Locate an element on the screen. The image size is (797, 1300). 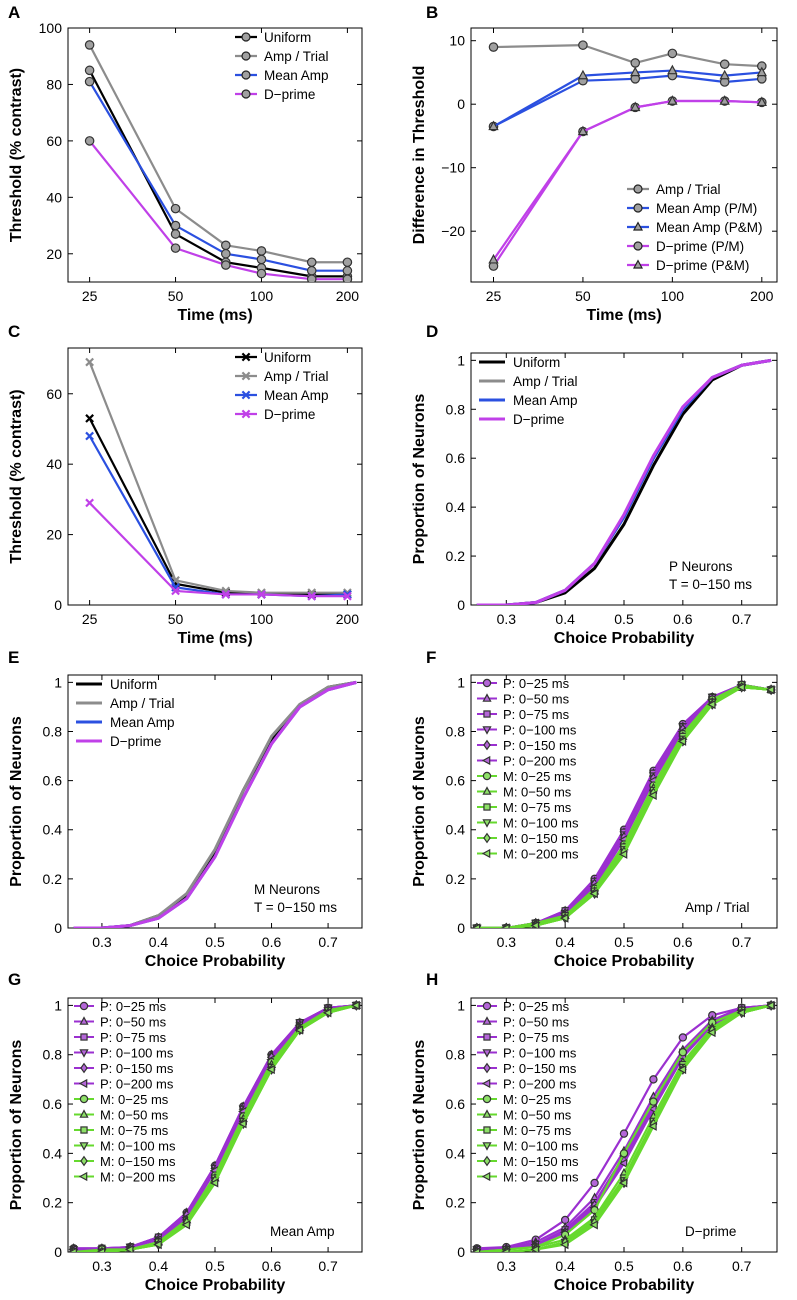
panel-letter: B is located at coordinates (432, 12).